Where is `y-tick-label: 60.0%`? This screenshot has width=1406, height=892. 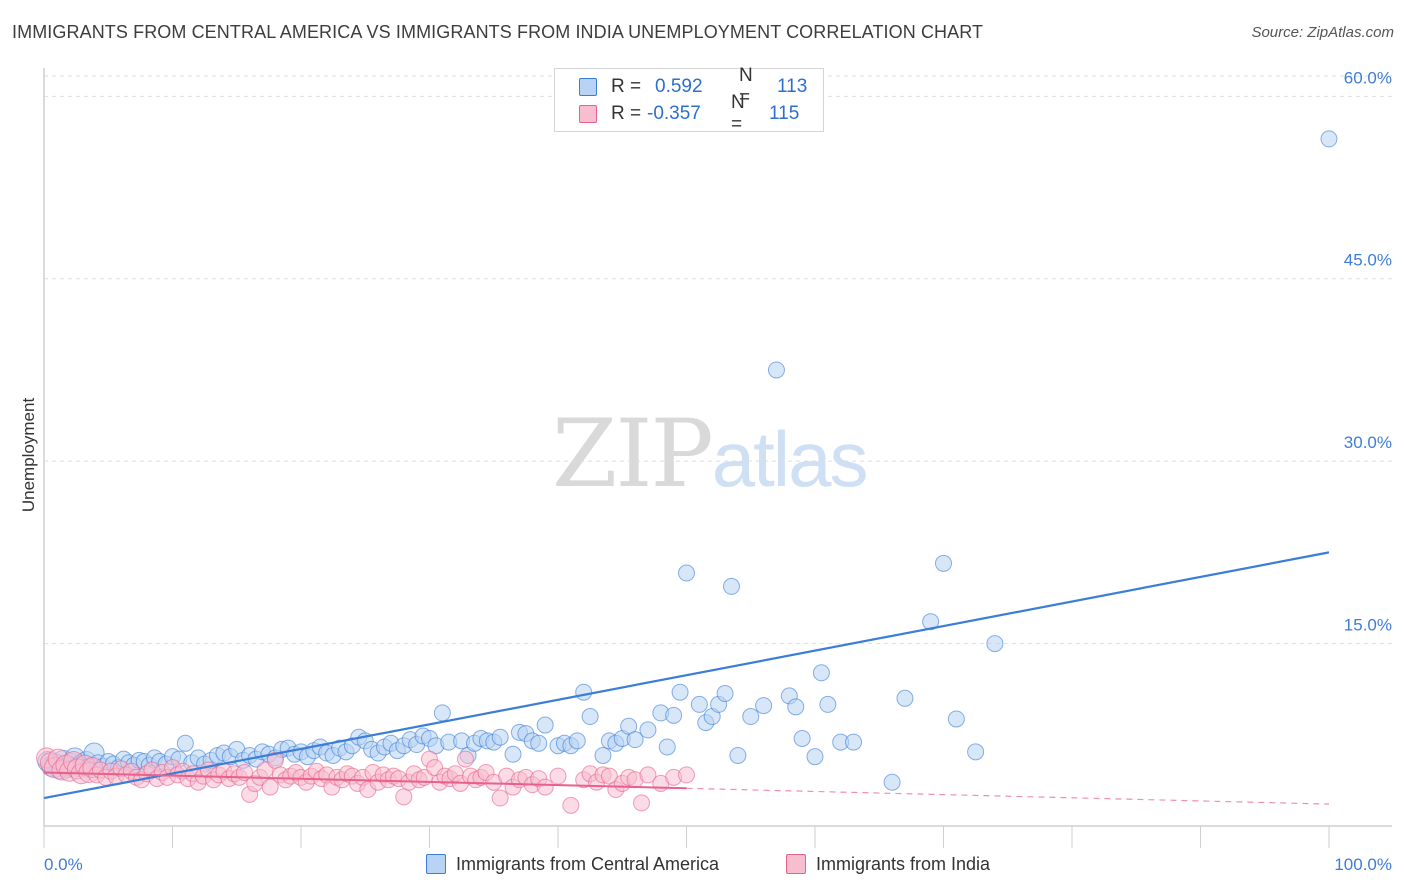
y-tick-label: 60.0% is located at coordinates (1368, 77).